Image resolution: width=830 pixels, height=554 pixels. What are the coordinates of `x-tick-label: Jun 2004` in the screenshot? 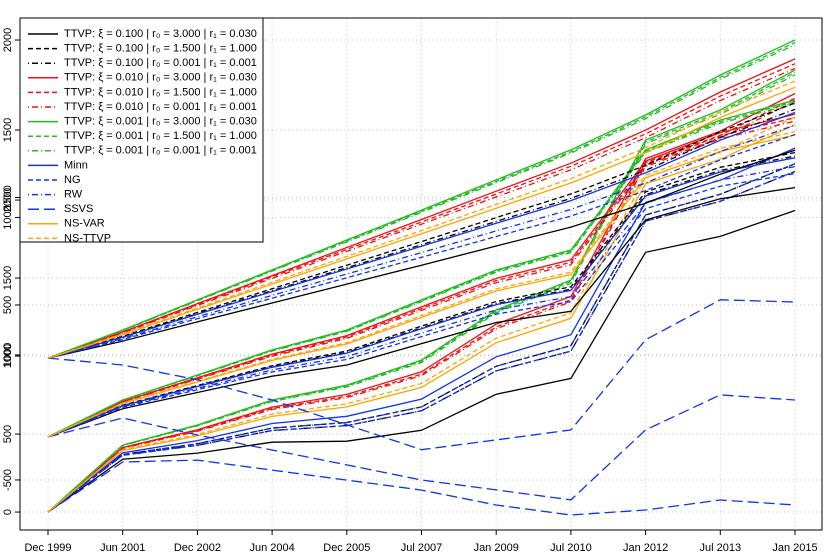 It's located at (271, 548).